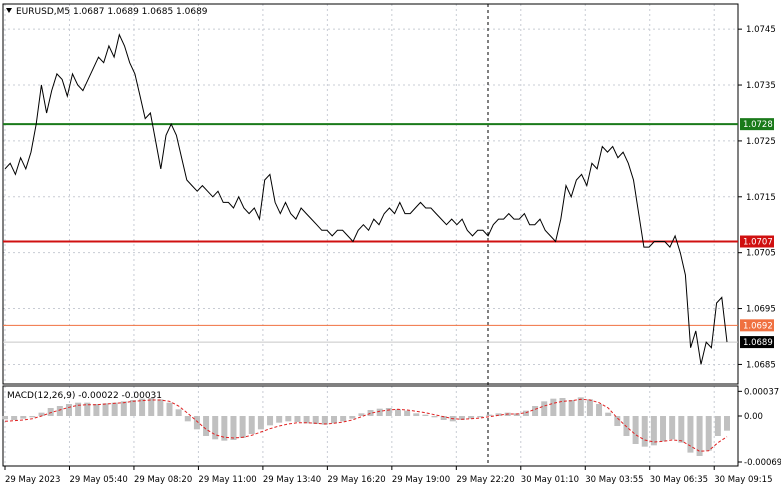 This screenshot has height=489, width=781. Describe the element at coordinates (227, 480) in the screenshot. I see `x-tick-label: 29 May 11:00` at that location.